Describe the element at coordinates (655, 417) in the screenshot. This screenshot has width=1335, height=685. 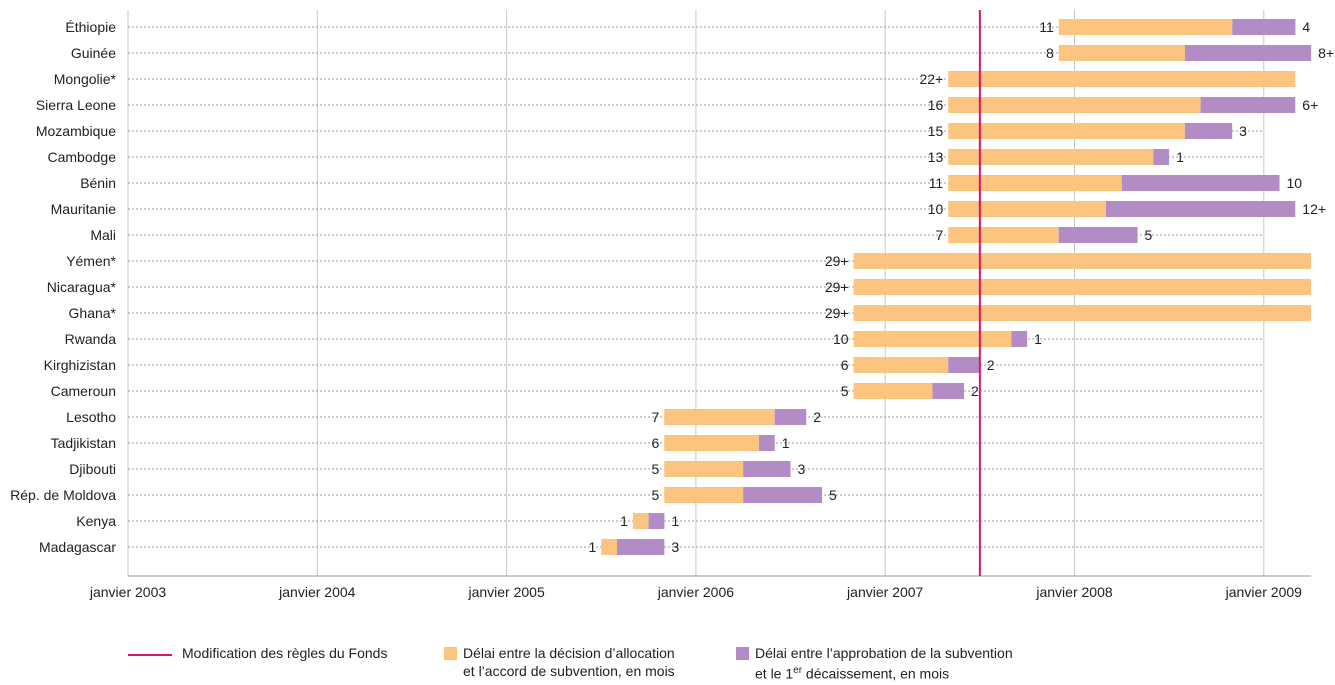
I see `value-label-allocation: 7` at that location.